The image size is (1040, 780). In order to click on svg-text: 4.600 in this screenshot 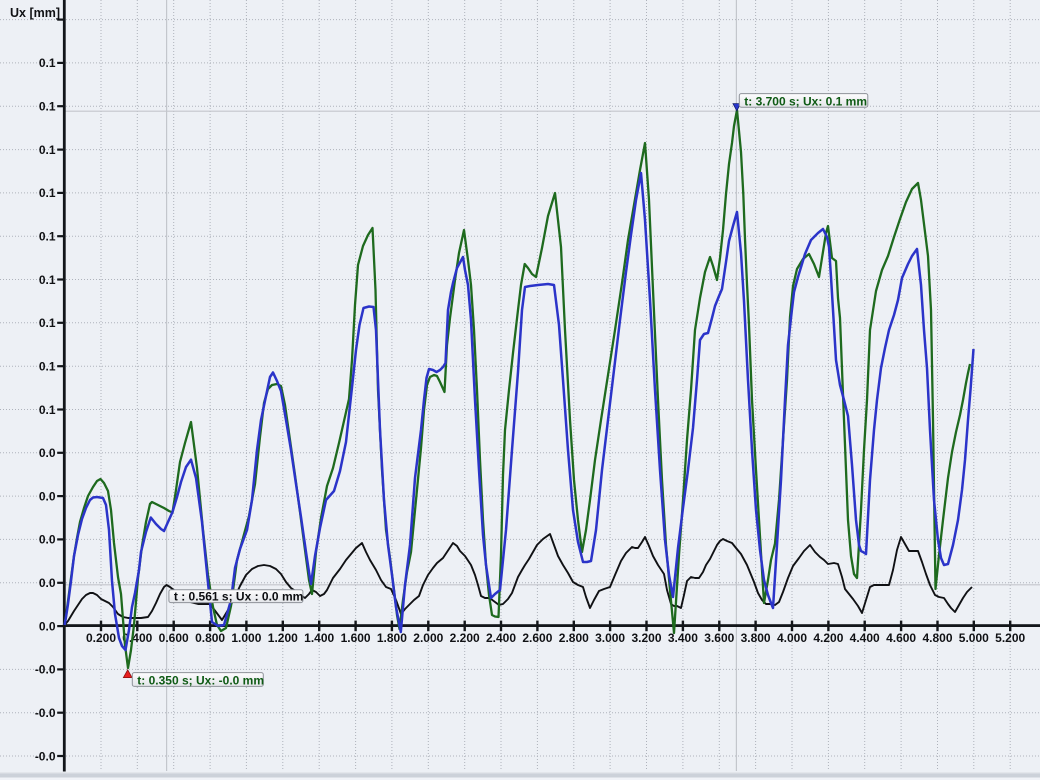, I will do `click(901, 638)`.